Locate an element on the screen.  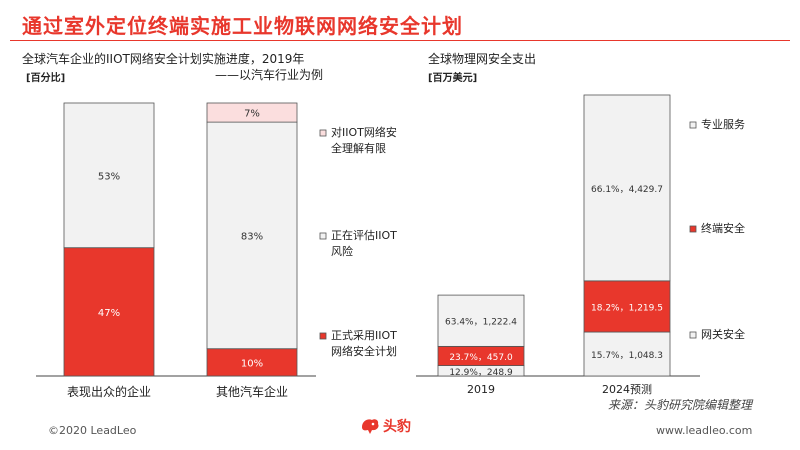
left-legend-label: 正在评估IIOT is located at coordinates (364, 235).